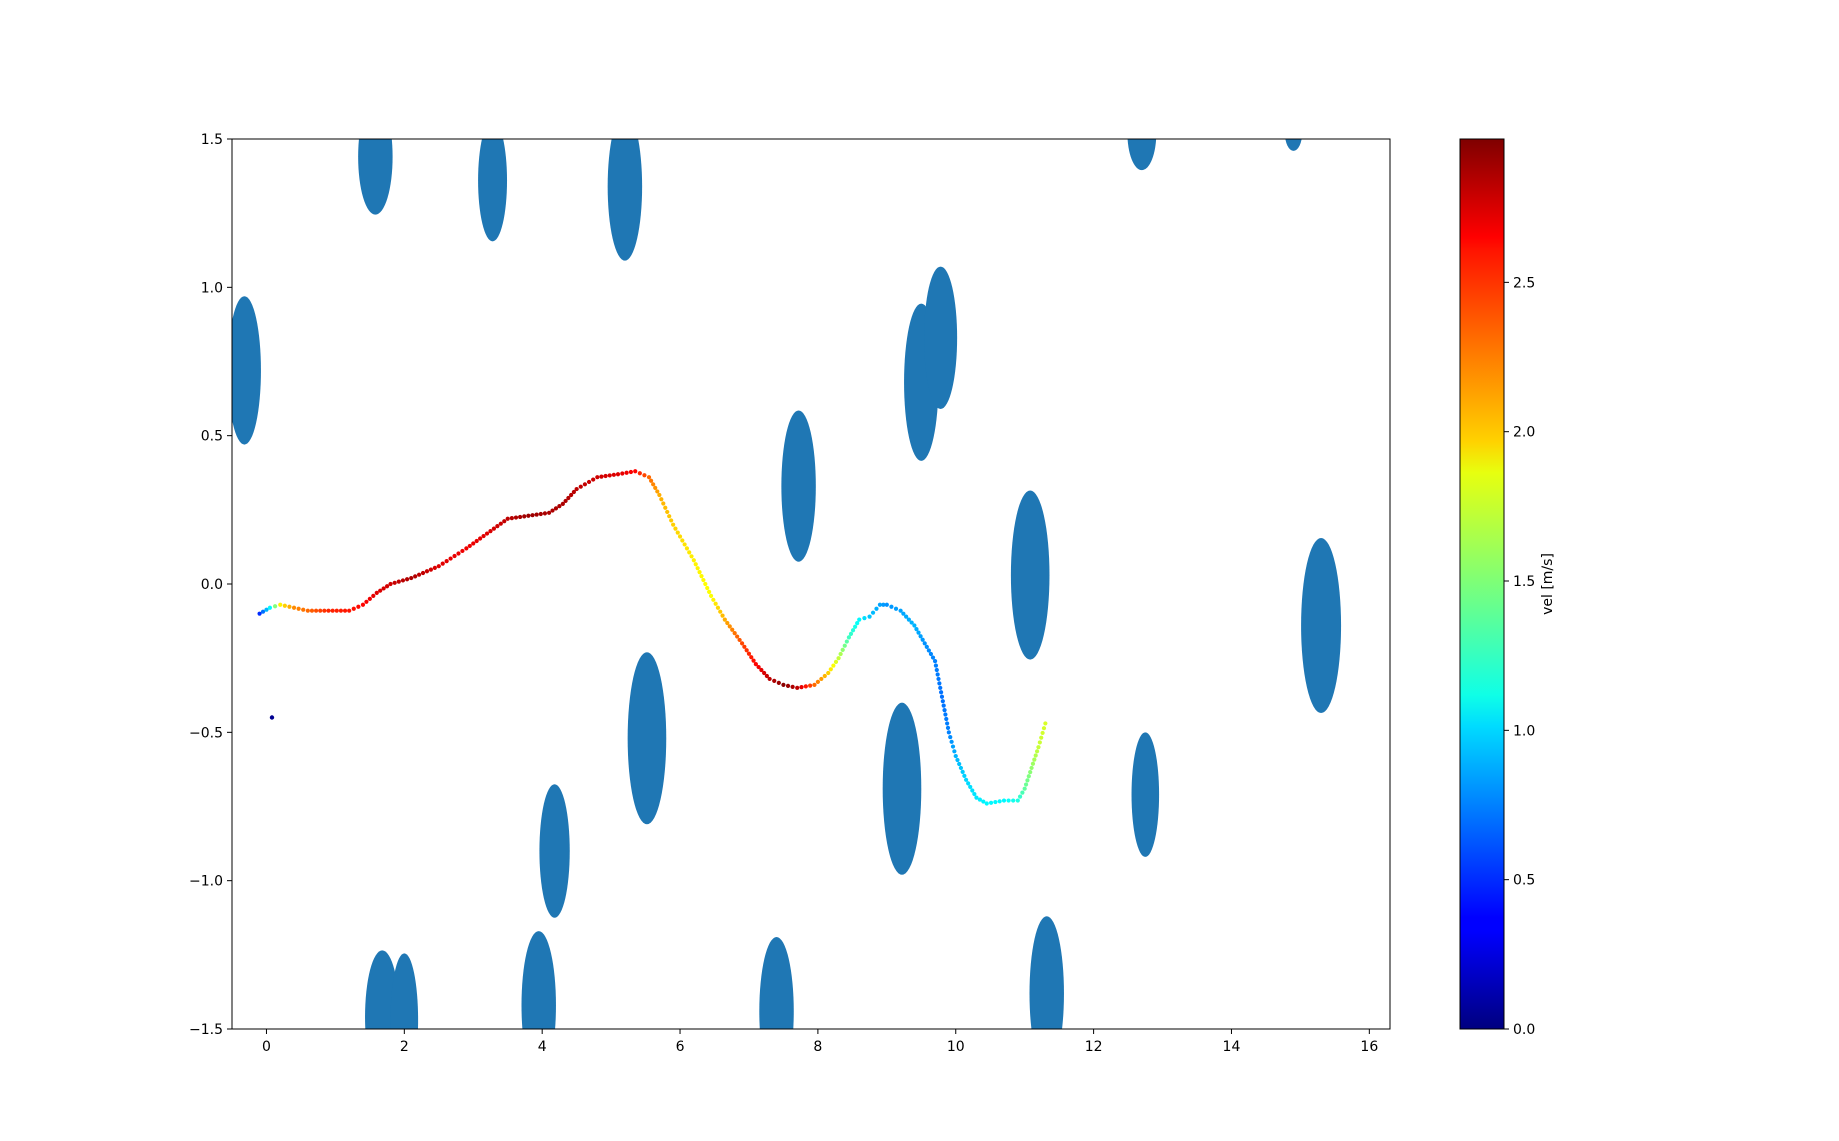 The height and width of the screenshot is (1141, 1839). Describe the element at coordinates (206, 733) in the screenshot. I see `y-tick-label: −0.5` at that location.